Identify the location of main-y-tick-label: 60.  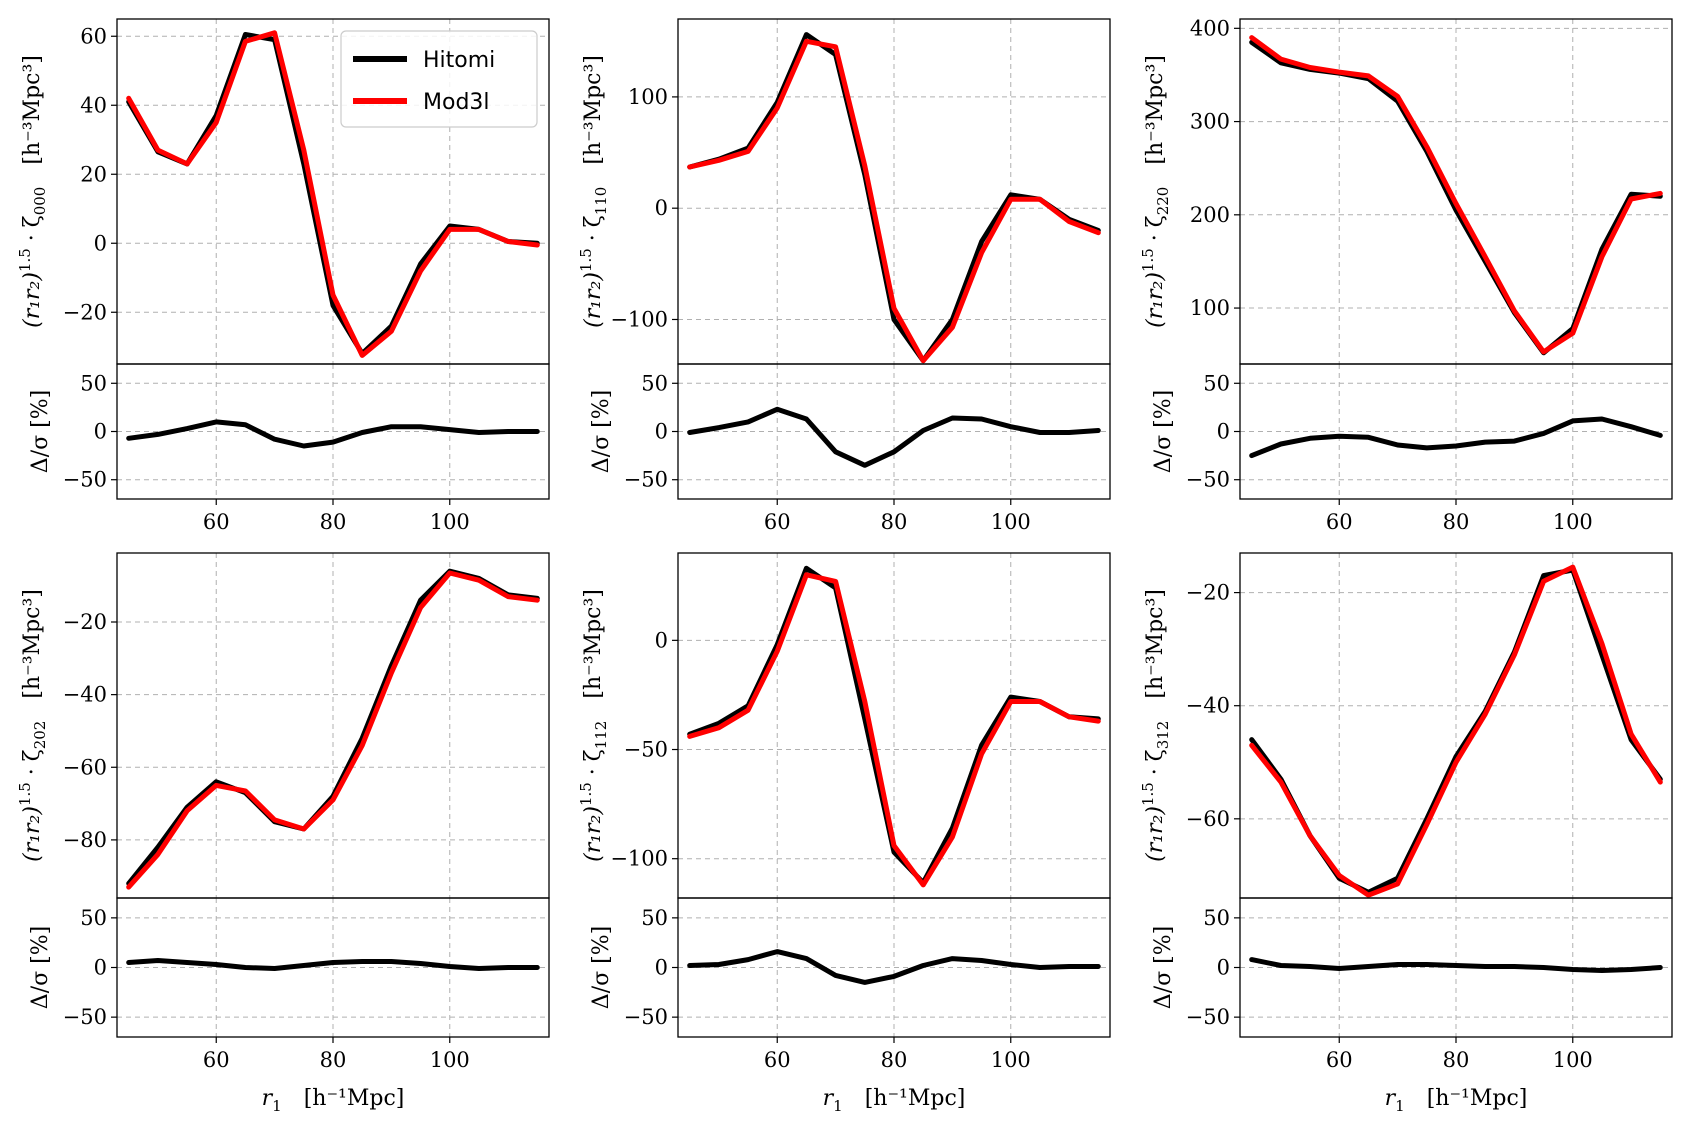
(93, 36).